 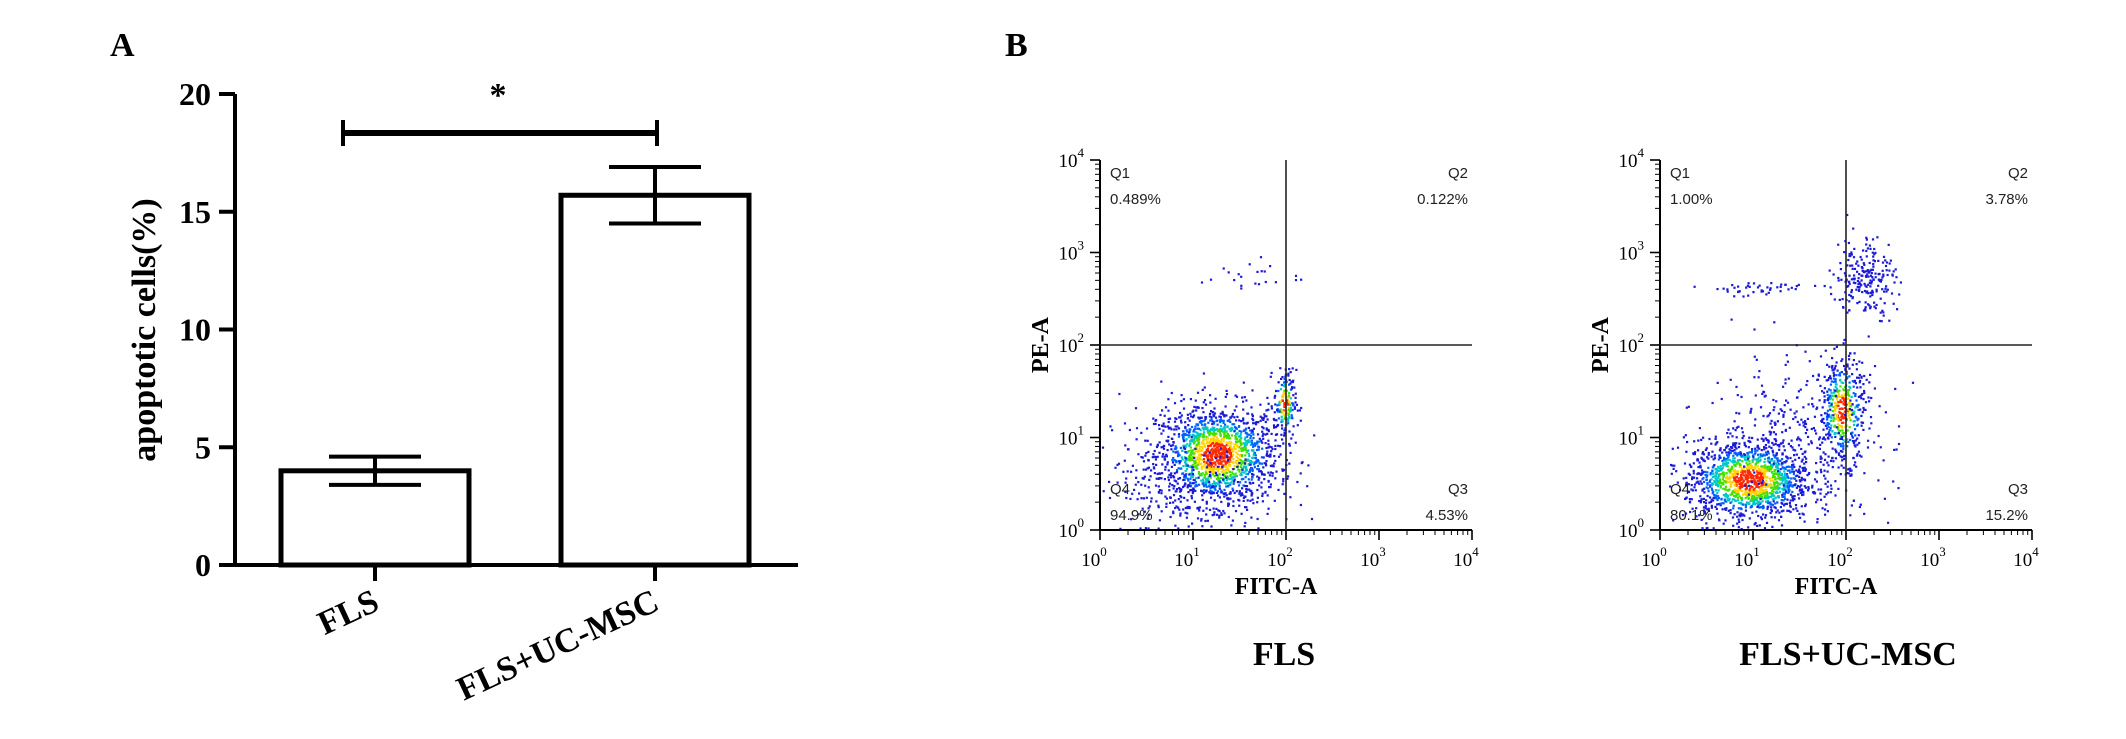 I want to click on y-tick-label: 101, so click(x=1072, y=436).